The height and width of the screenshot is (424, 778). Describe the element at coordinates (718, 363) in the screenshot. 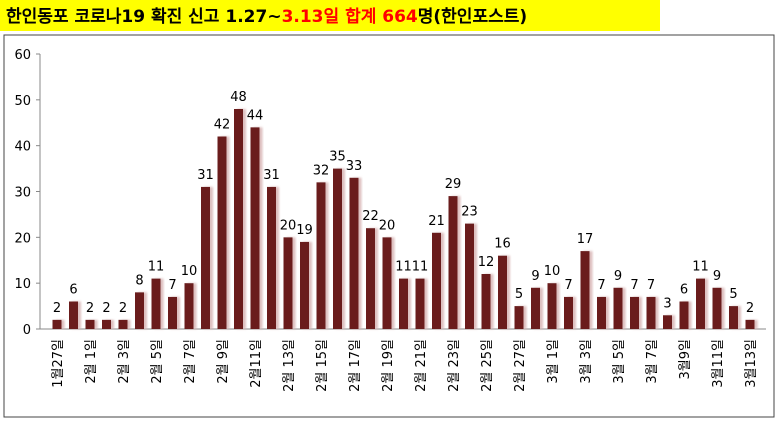

I see `x-tick-label: 3월11일` at that location.